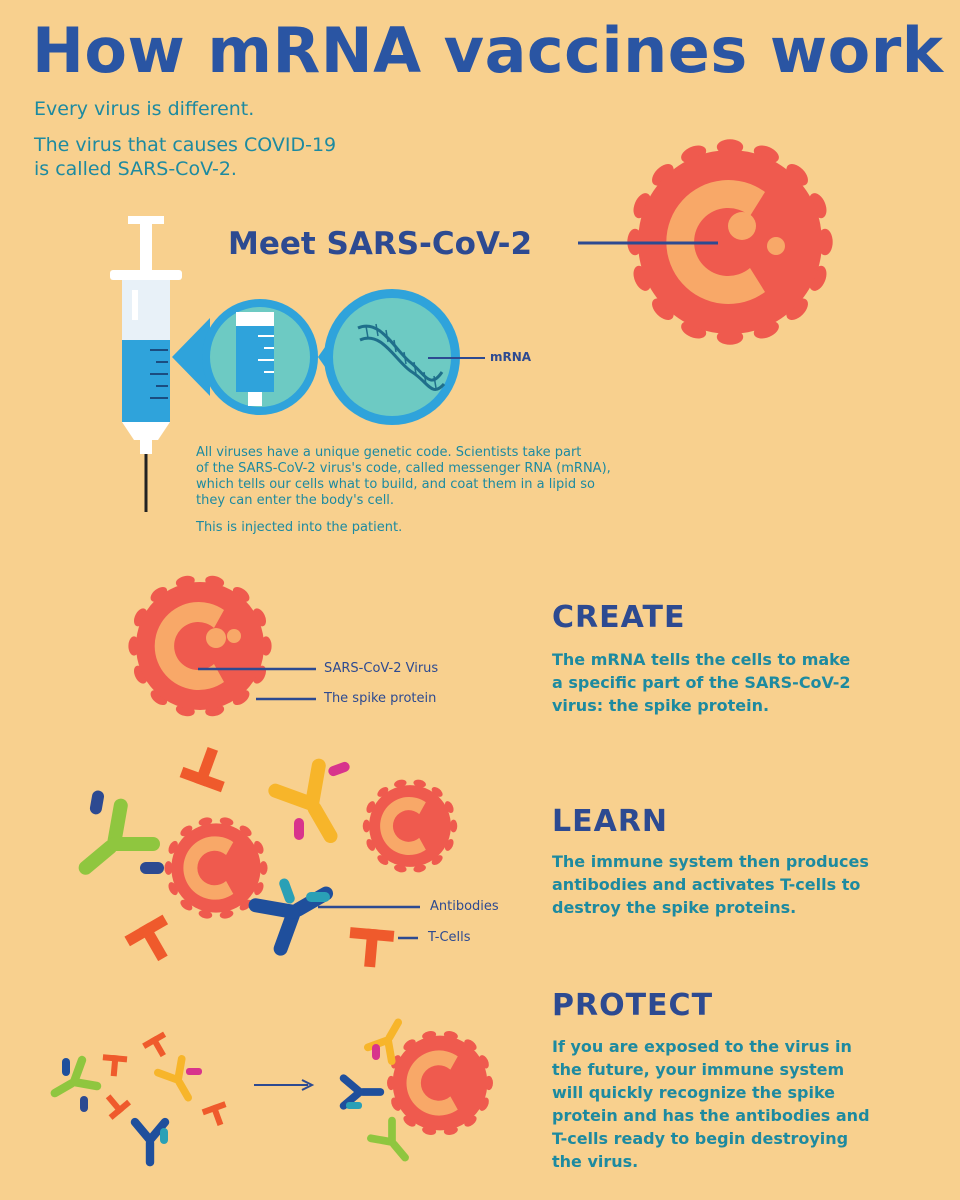 This screenshot has width=960, height=1200. Describe the element at coordinates (112, 845) in the screenshot. I see `antibody-green-icon` at that location.